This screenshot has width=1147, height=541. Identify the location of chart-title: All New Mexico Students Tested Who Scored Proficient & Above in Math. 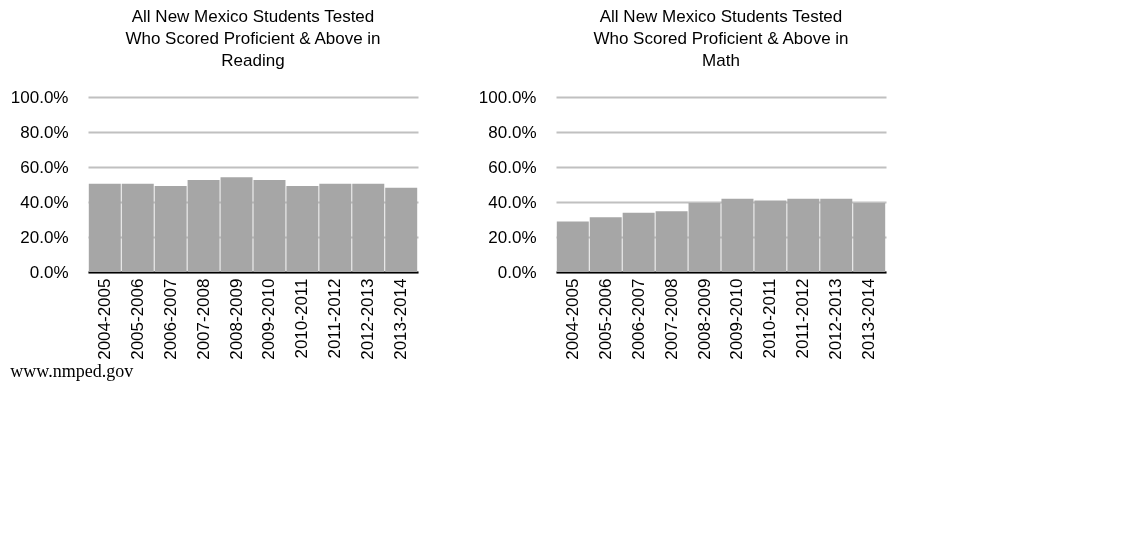
(721, 38).